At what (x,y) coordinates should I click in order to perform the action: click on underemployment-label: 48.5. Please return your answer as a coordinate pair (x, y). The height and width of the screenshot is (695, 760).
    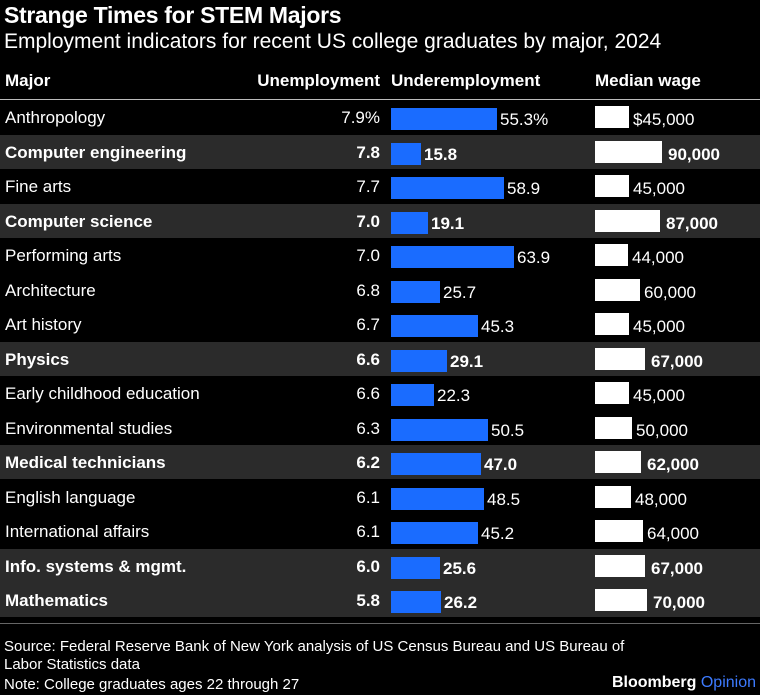
    Looking at the image, I should click on (504, 499).